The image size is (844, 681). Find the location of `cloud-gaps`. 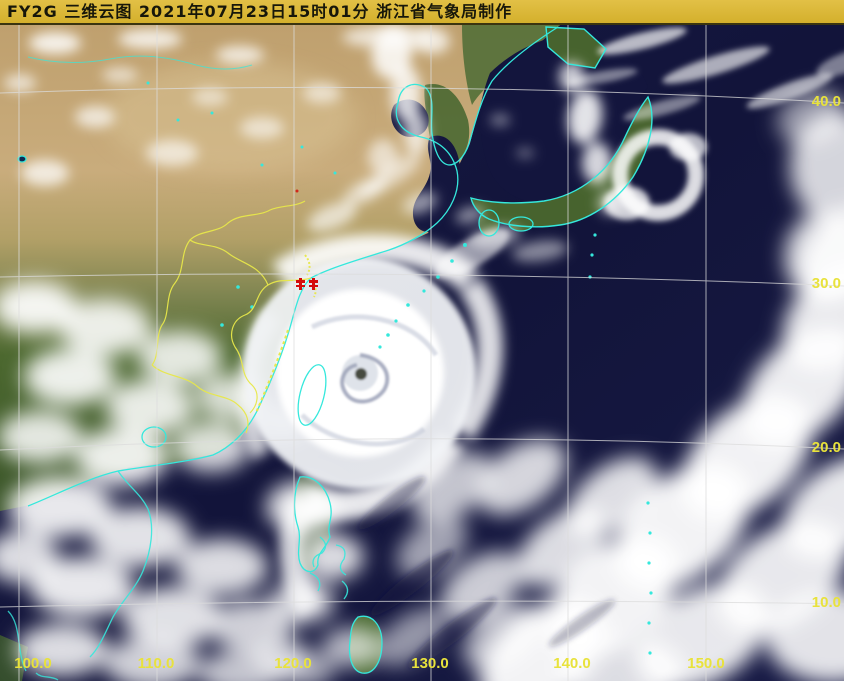

cloud-gaps is located at coordinates (487, 572).